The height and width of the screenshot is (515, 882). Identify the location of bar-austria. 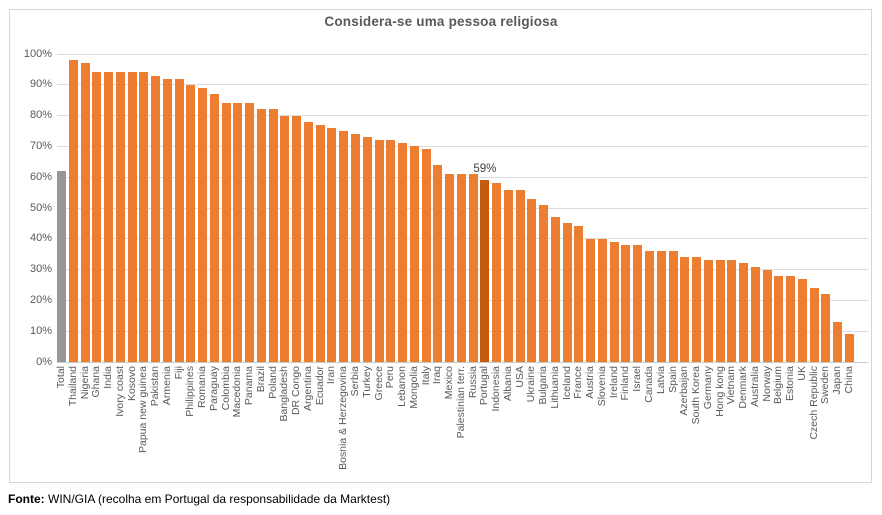
(591, 300).